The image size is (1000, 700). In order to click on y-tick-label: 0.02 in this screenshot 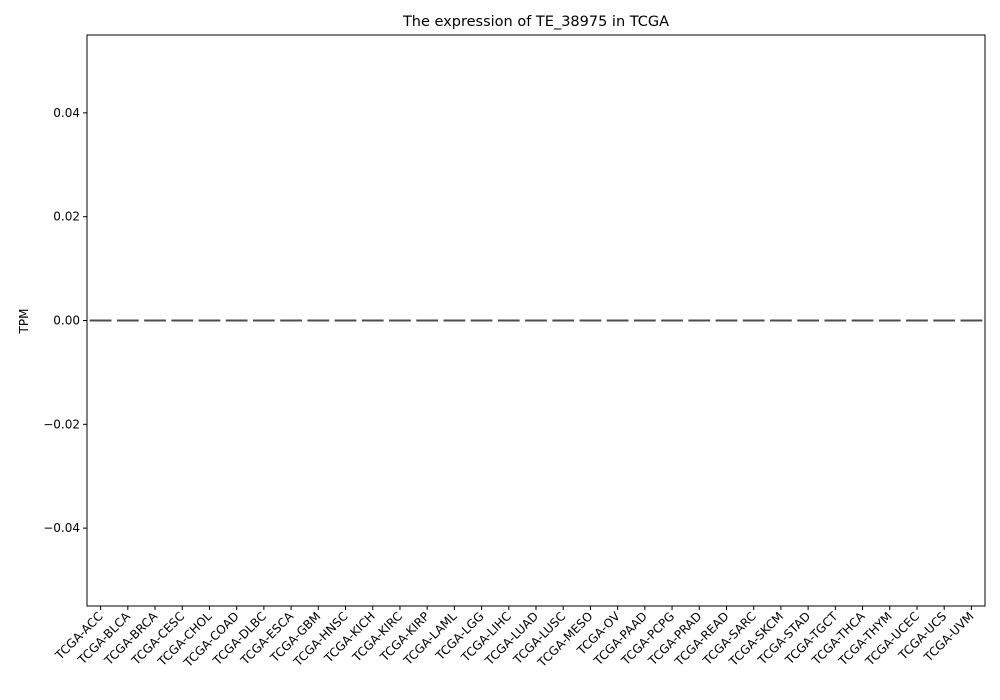, I will do `click(66, 217)`.